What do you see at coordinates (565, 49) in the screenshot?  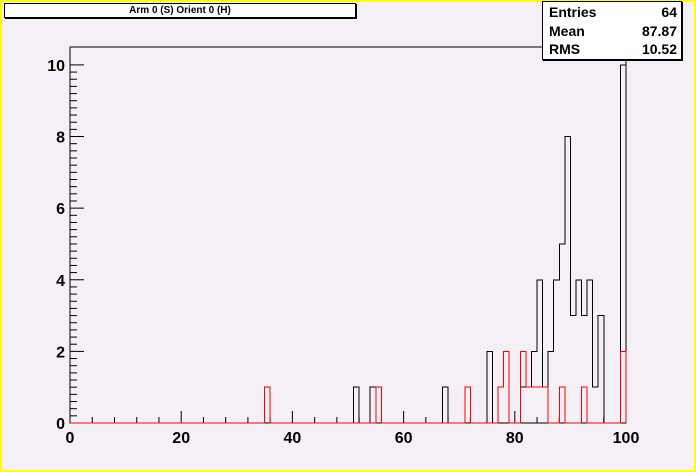 I see `stats-label: RMS` at bounding box center [565, 49].